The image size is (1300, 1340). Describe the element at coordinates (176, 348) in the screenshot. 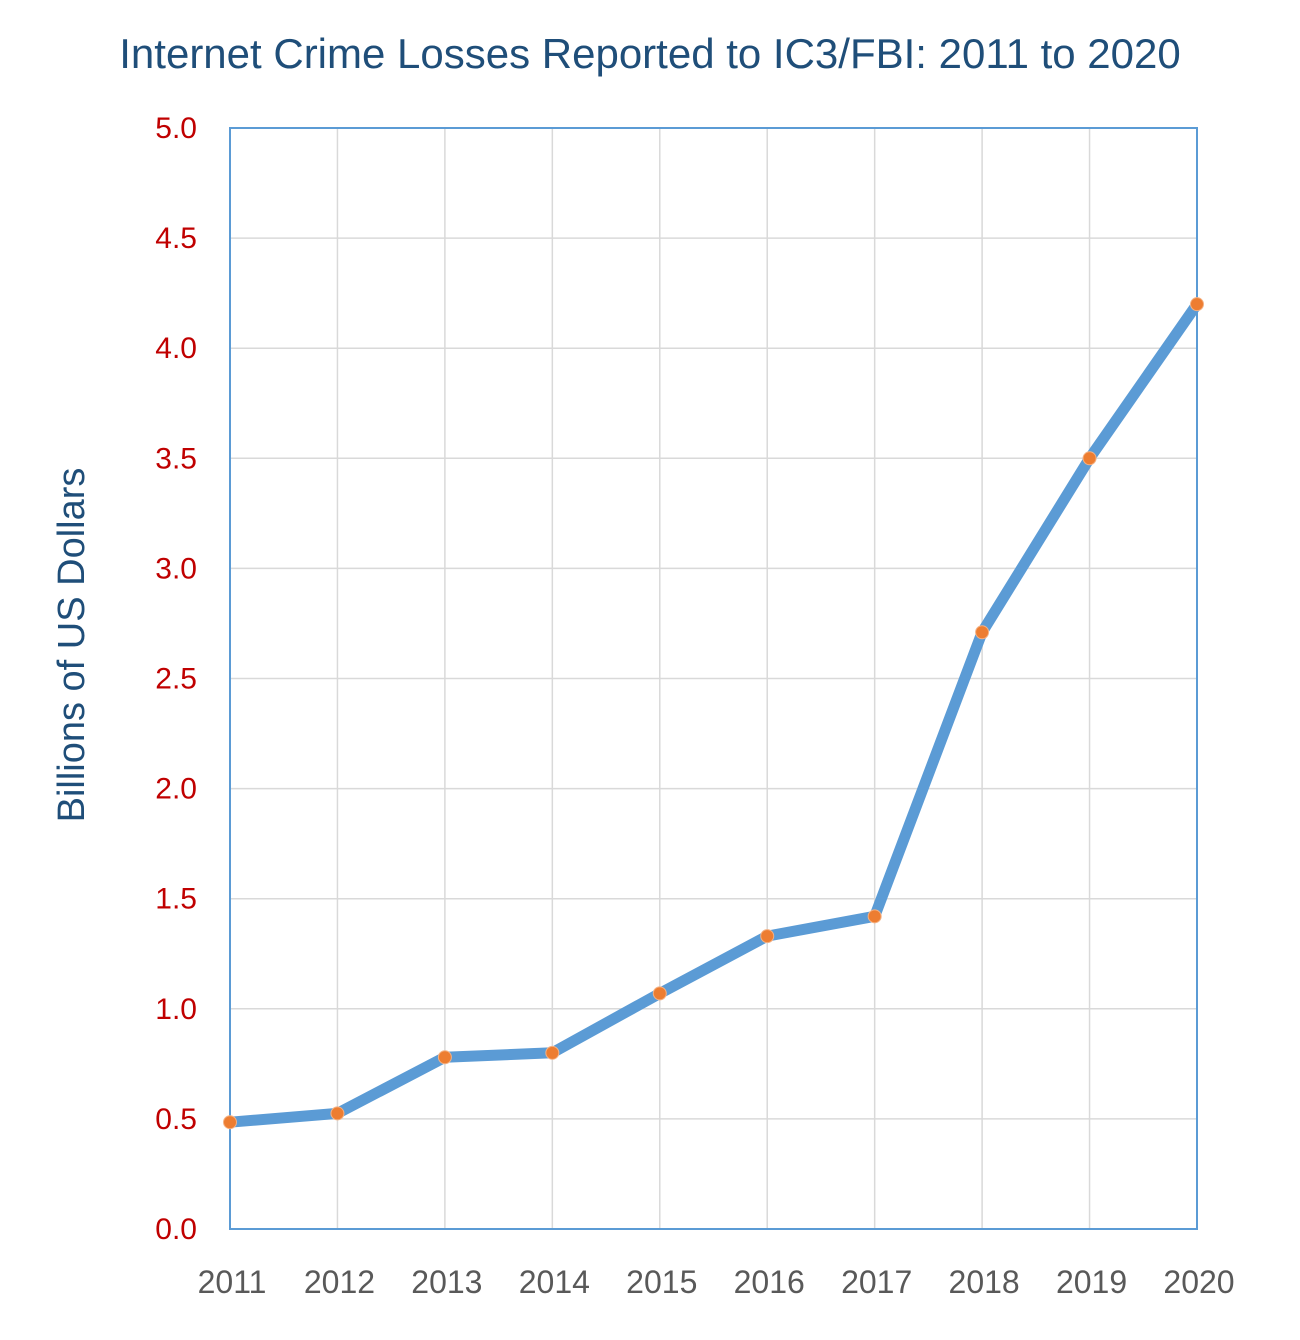

I see `y-tick-label: 4.0` at that location.